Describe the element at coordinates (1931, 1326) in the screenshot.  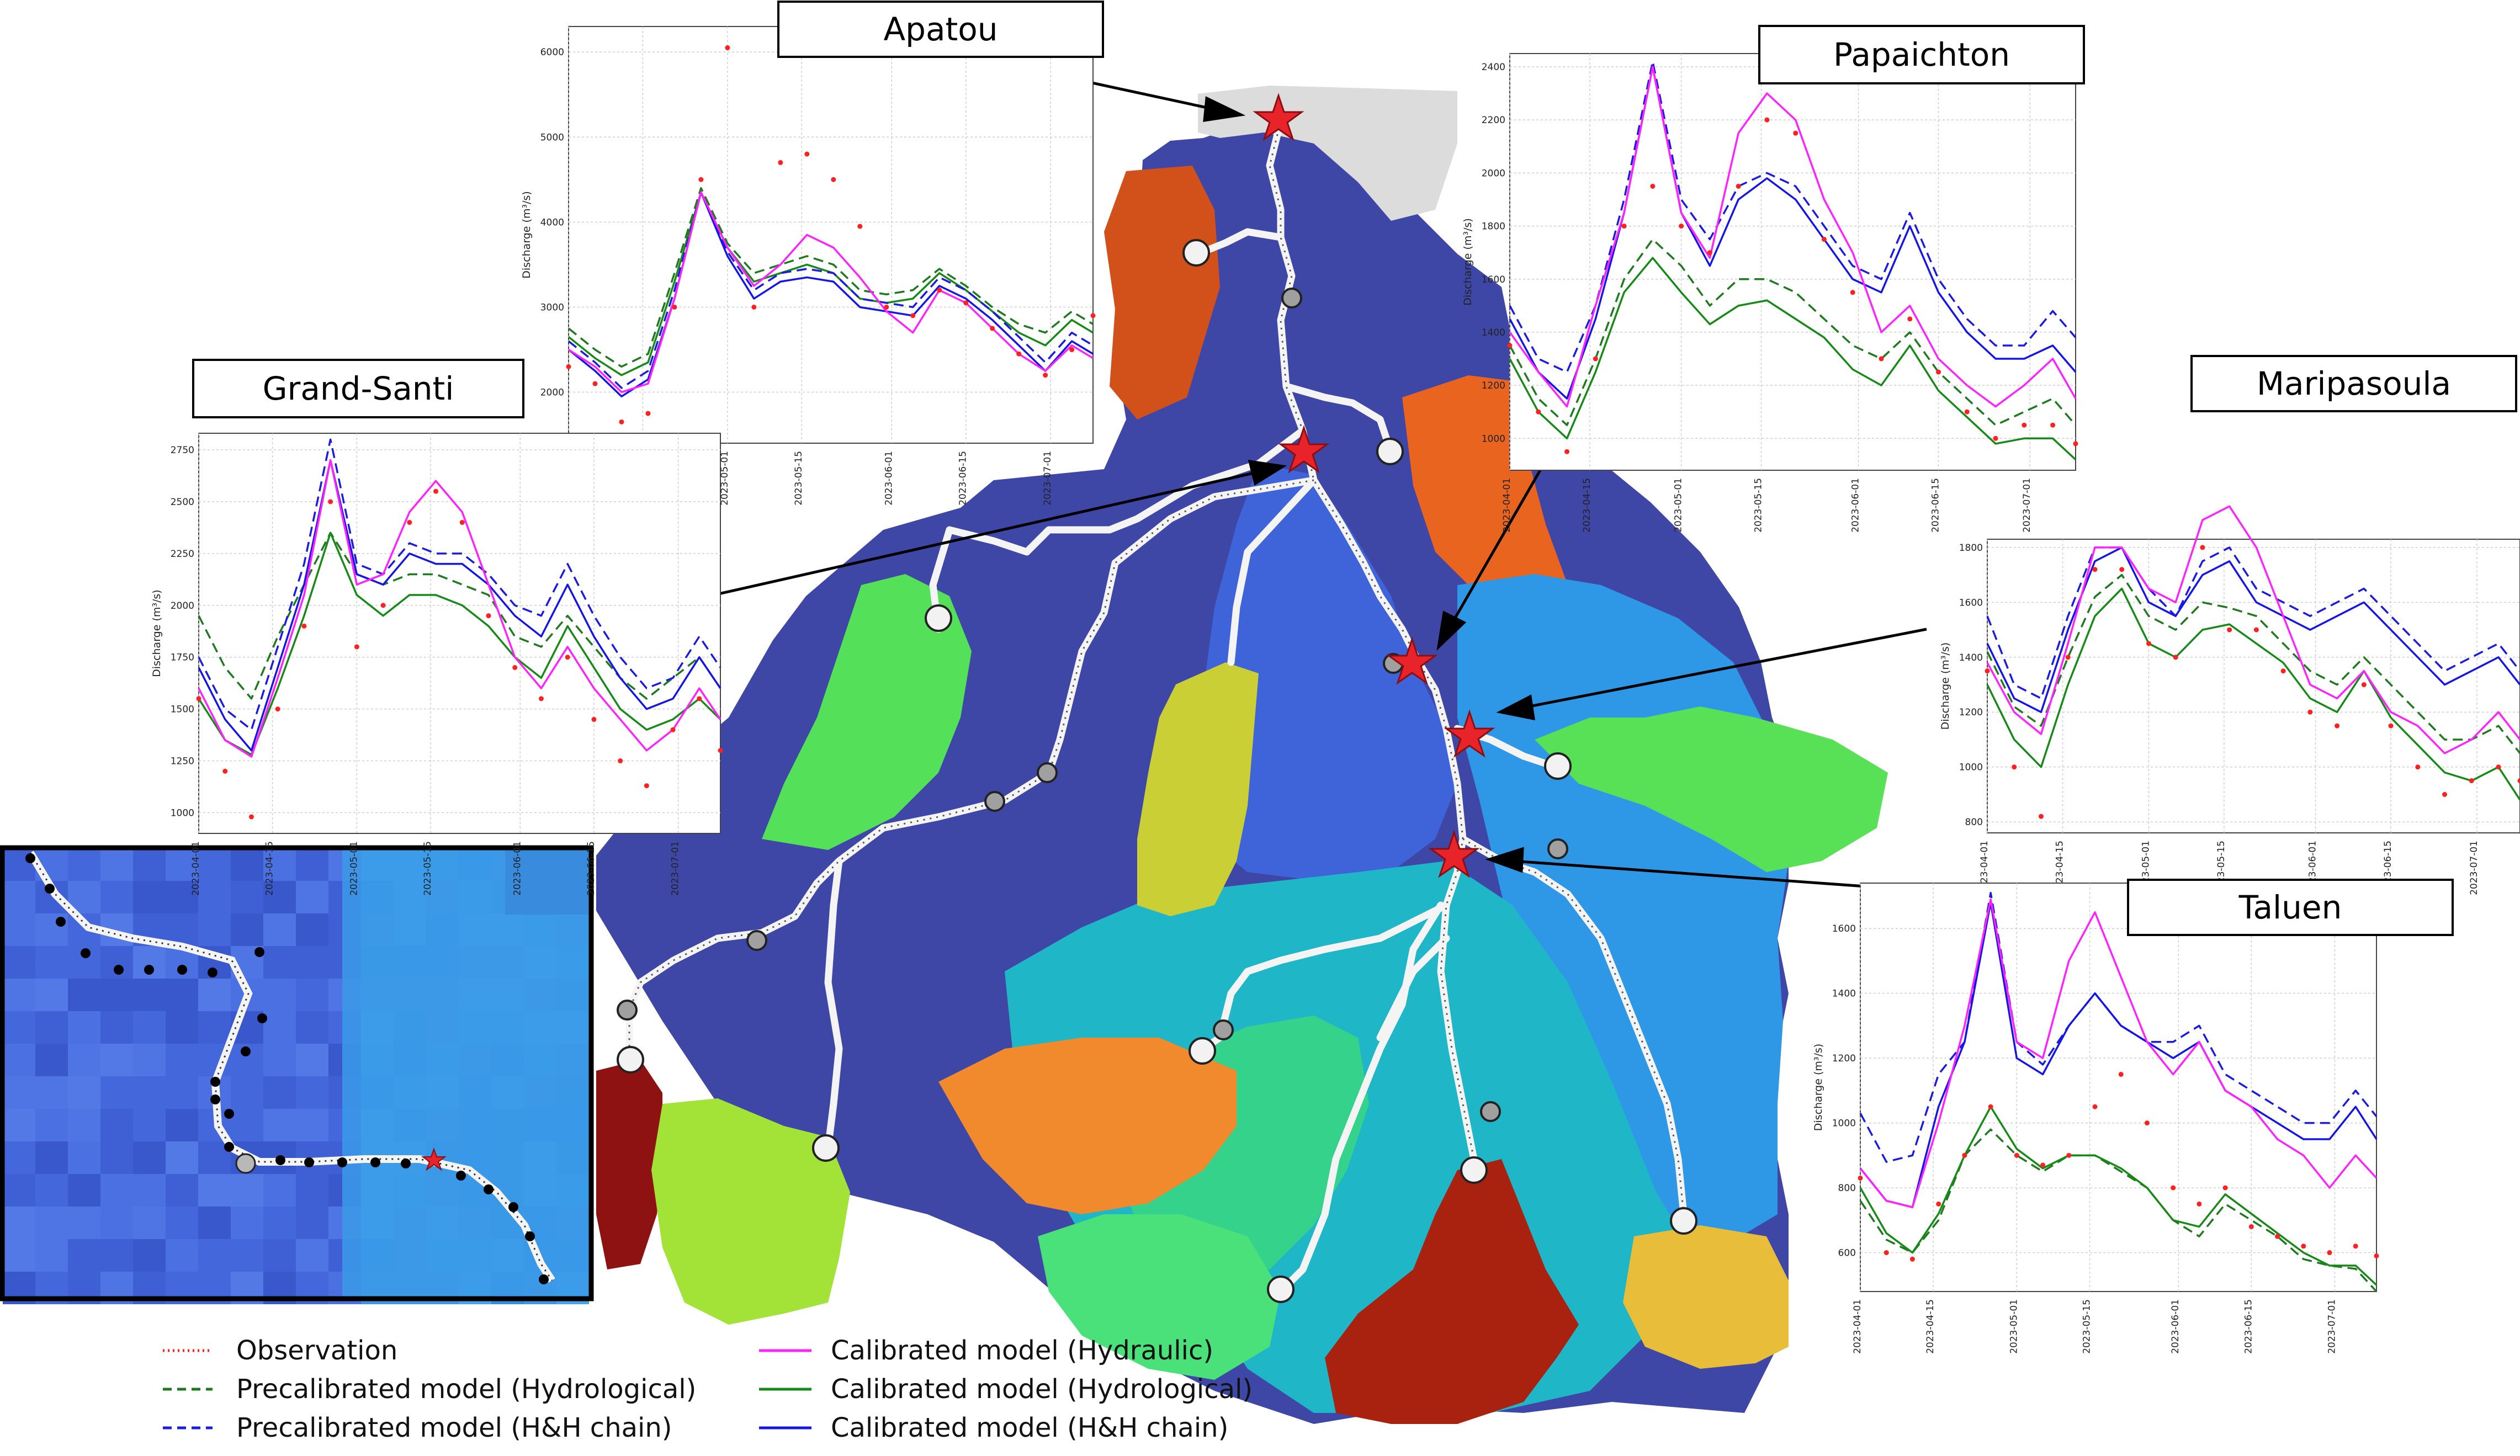
I see `x-tick-label: 2023-04-15` at that location.